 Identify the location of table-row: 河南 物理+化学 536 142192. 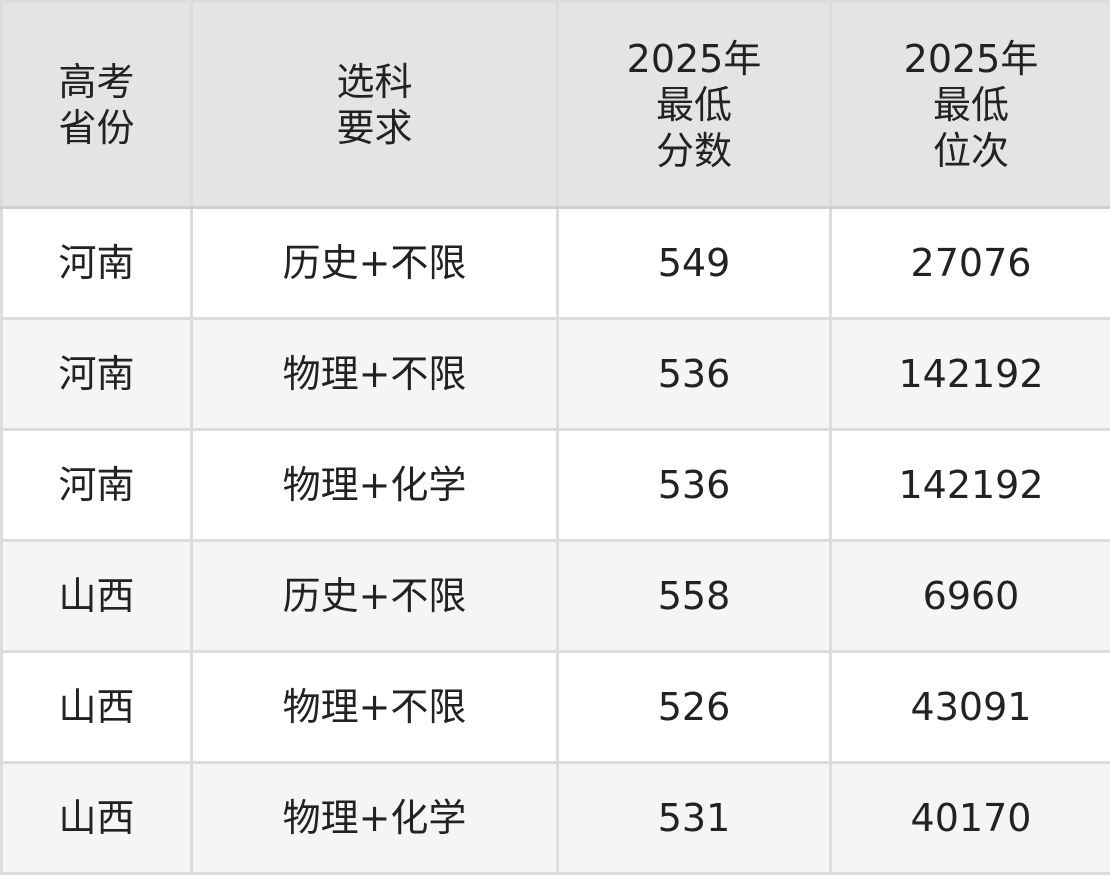
(555, 485).